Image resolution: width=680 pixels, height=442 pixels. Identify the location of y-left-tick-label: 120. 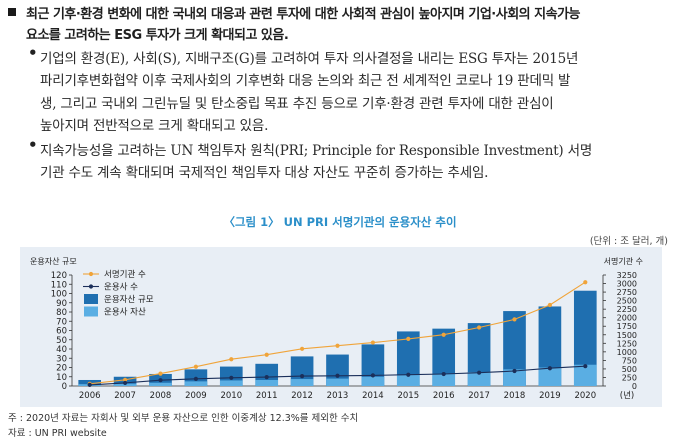
(59, 276).